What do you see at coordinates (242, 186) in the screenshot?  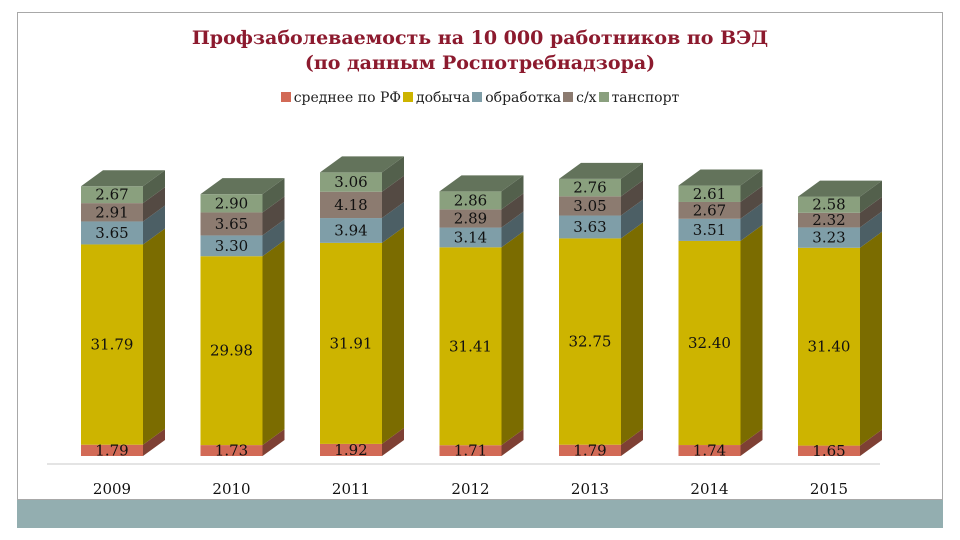 I see `bar-top-2010` at bounding box center [242, 186].